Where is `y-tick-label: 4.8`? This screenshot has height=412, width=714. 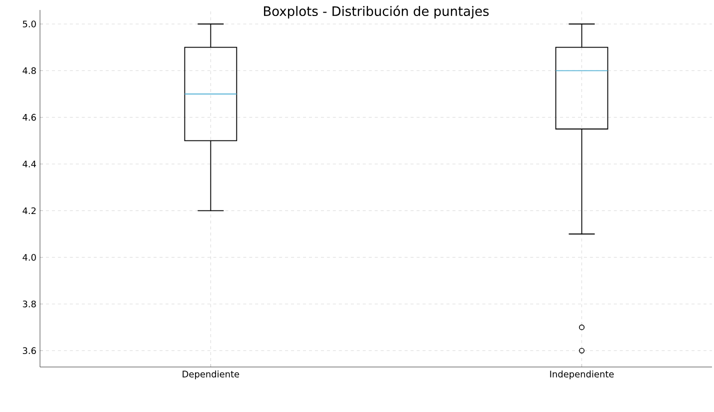 y-tick-label: 4.8 is located at coordinates (29, 70).